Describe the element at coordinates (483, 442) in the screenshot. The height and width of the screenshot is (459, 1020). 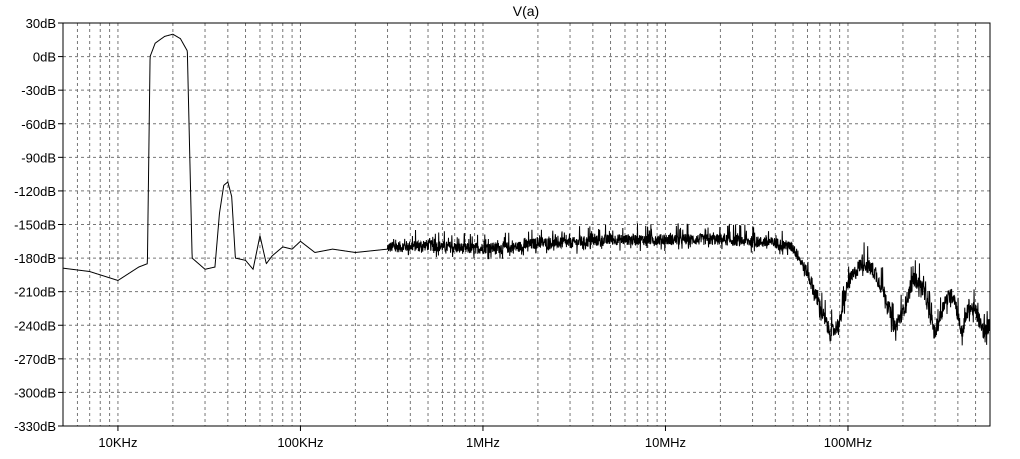
I see `x-tick-label: 1MHz` at that location.